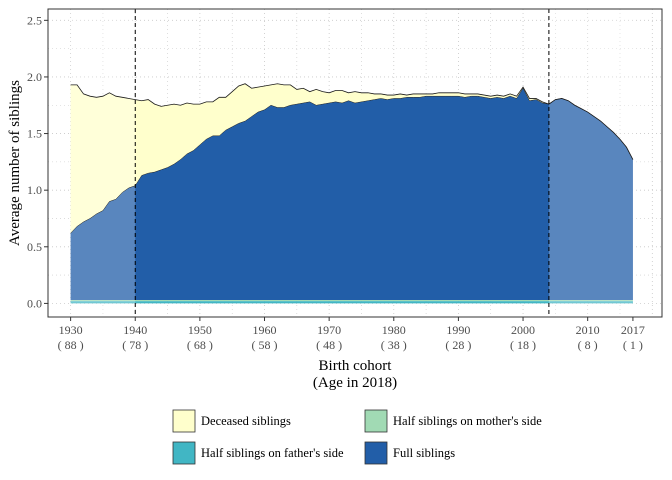 The image size is (672, 480). What do you see at coordinates (246, 421) in the screenshot?
I see `legend-label: Deceased siblings` at bounding box center [246, 421].